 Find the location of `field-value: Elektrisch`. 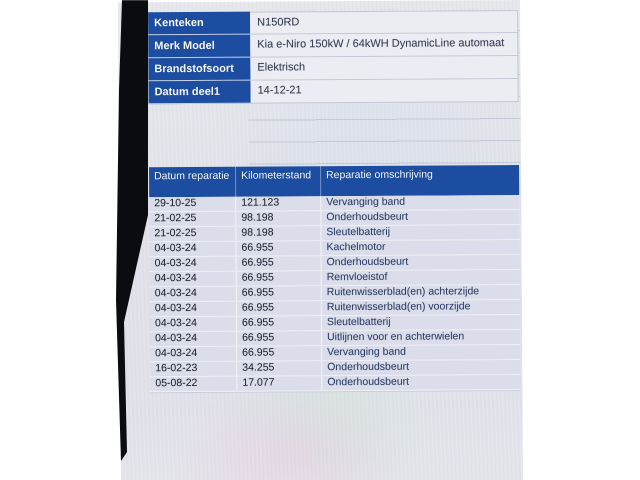

field-value: Elektrisch is located at coordinates (384, 68).